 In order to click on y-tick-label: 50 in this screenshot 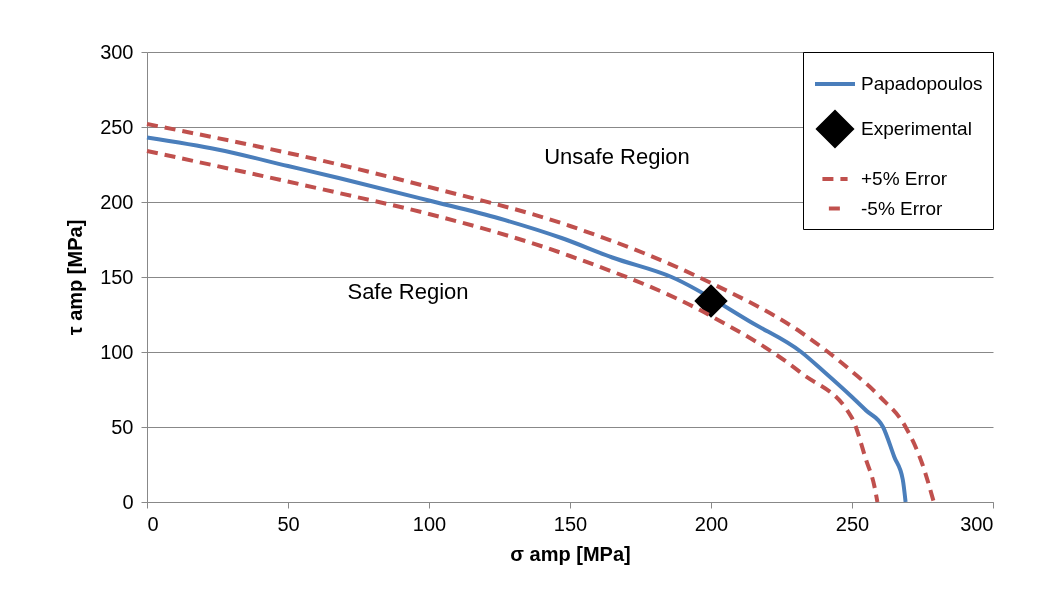, I will do `click(122, 426)`.